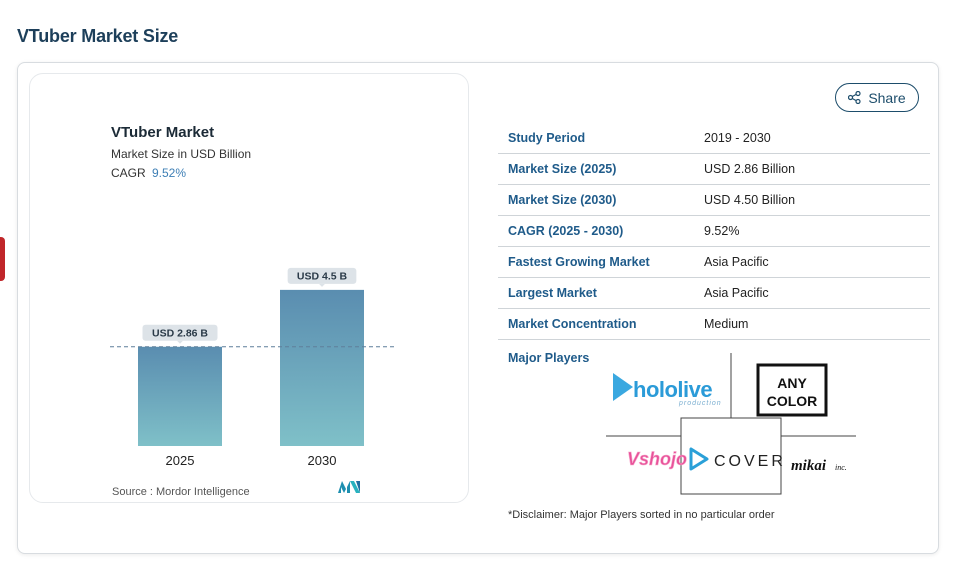  Describe the element at coordinates (322, 460) in the screenshot. I see `category-label: 2030` at that location.